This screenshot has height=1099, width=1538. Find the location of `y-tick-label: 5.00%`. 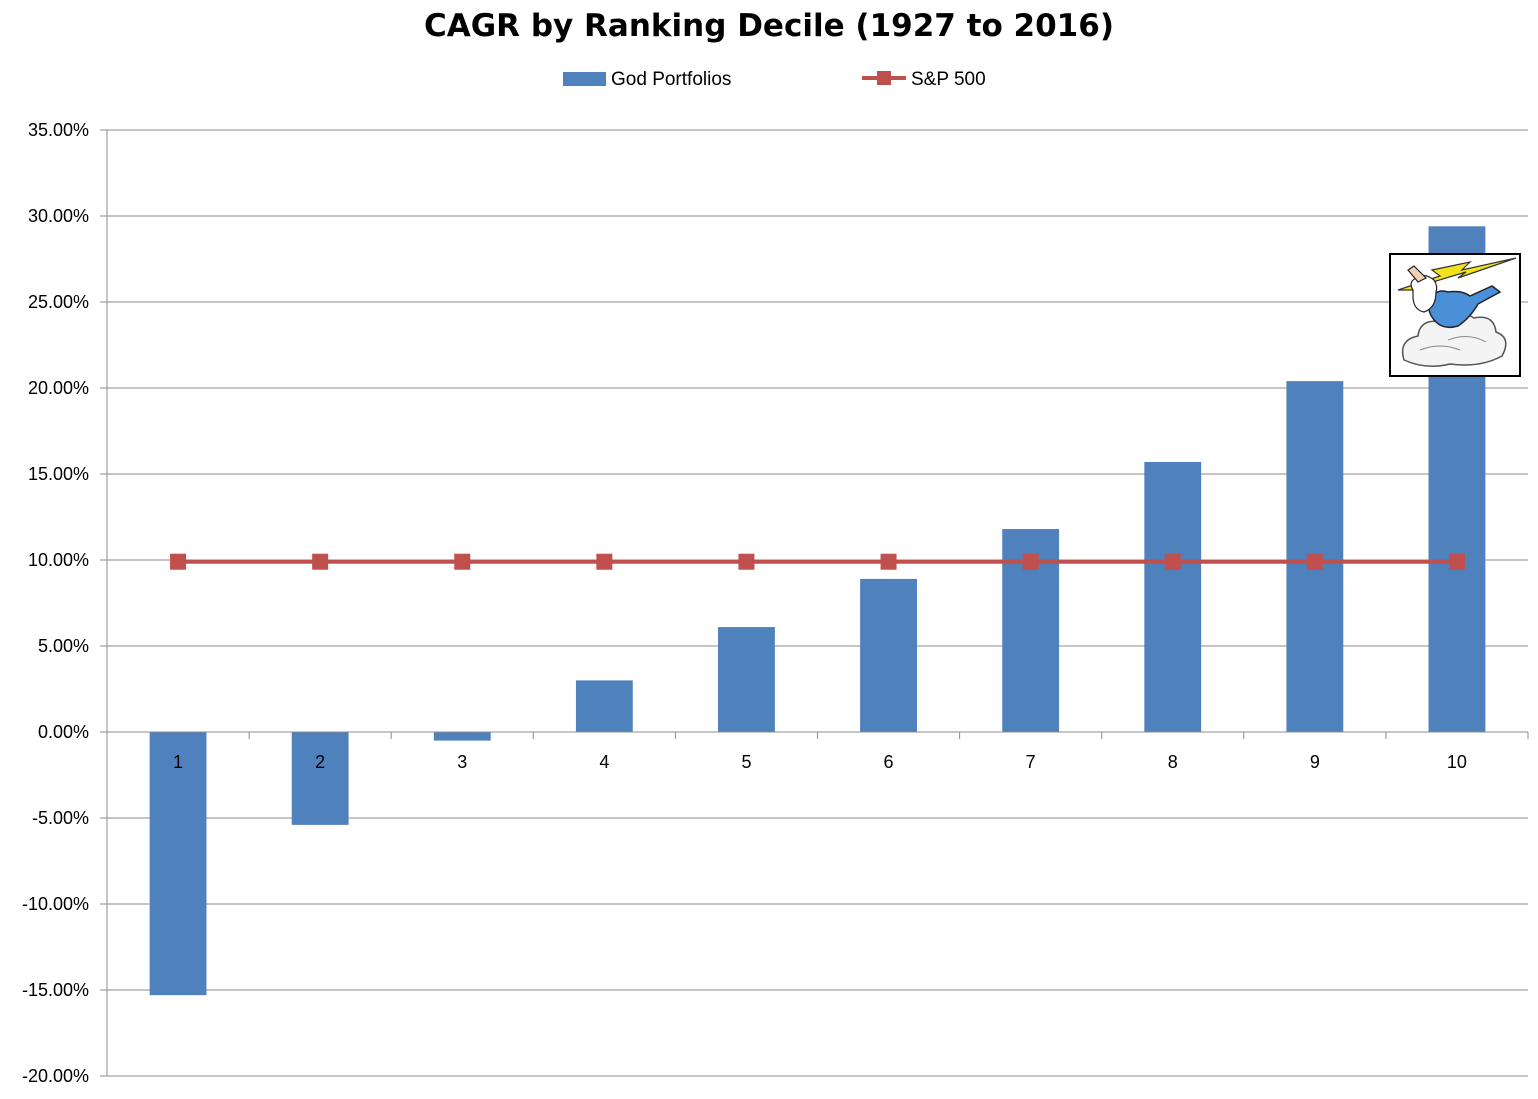

y-tick-label: 5.00% is located at coordinates (63, 646).